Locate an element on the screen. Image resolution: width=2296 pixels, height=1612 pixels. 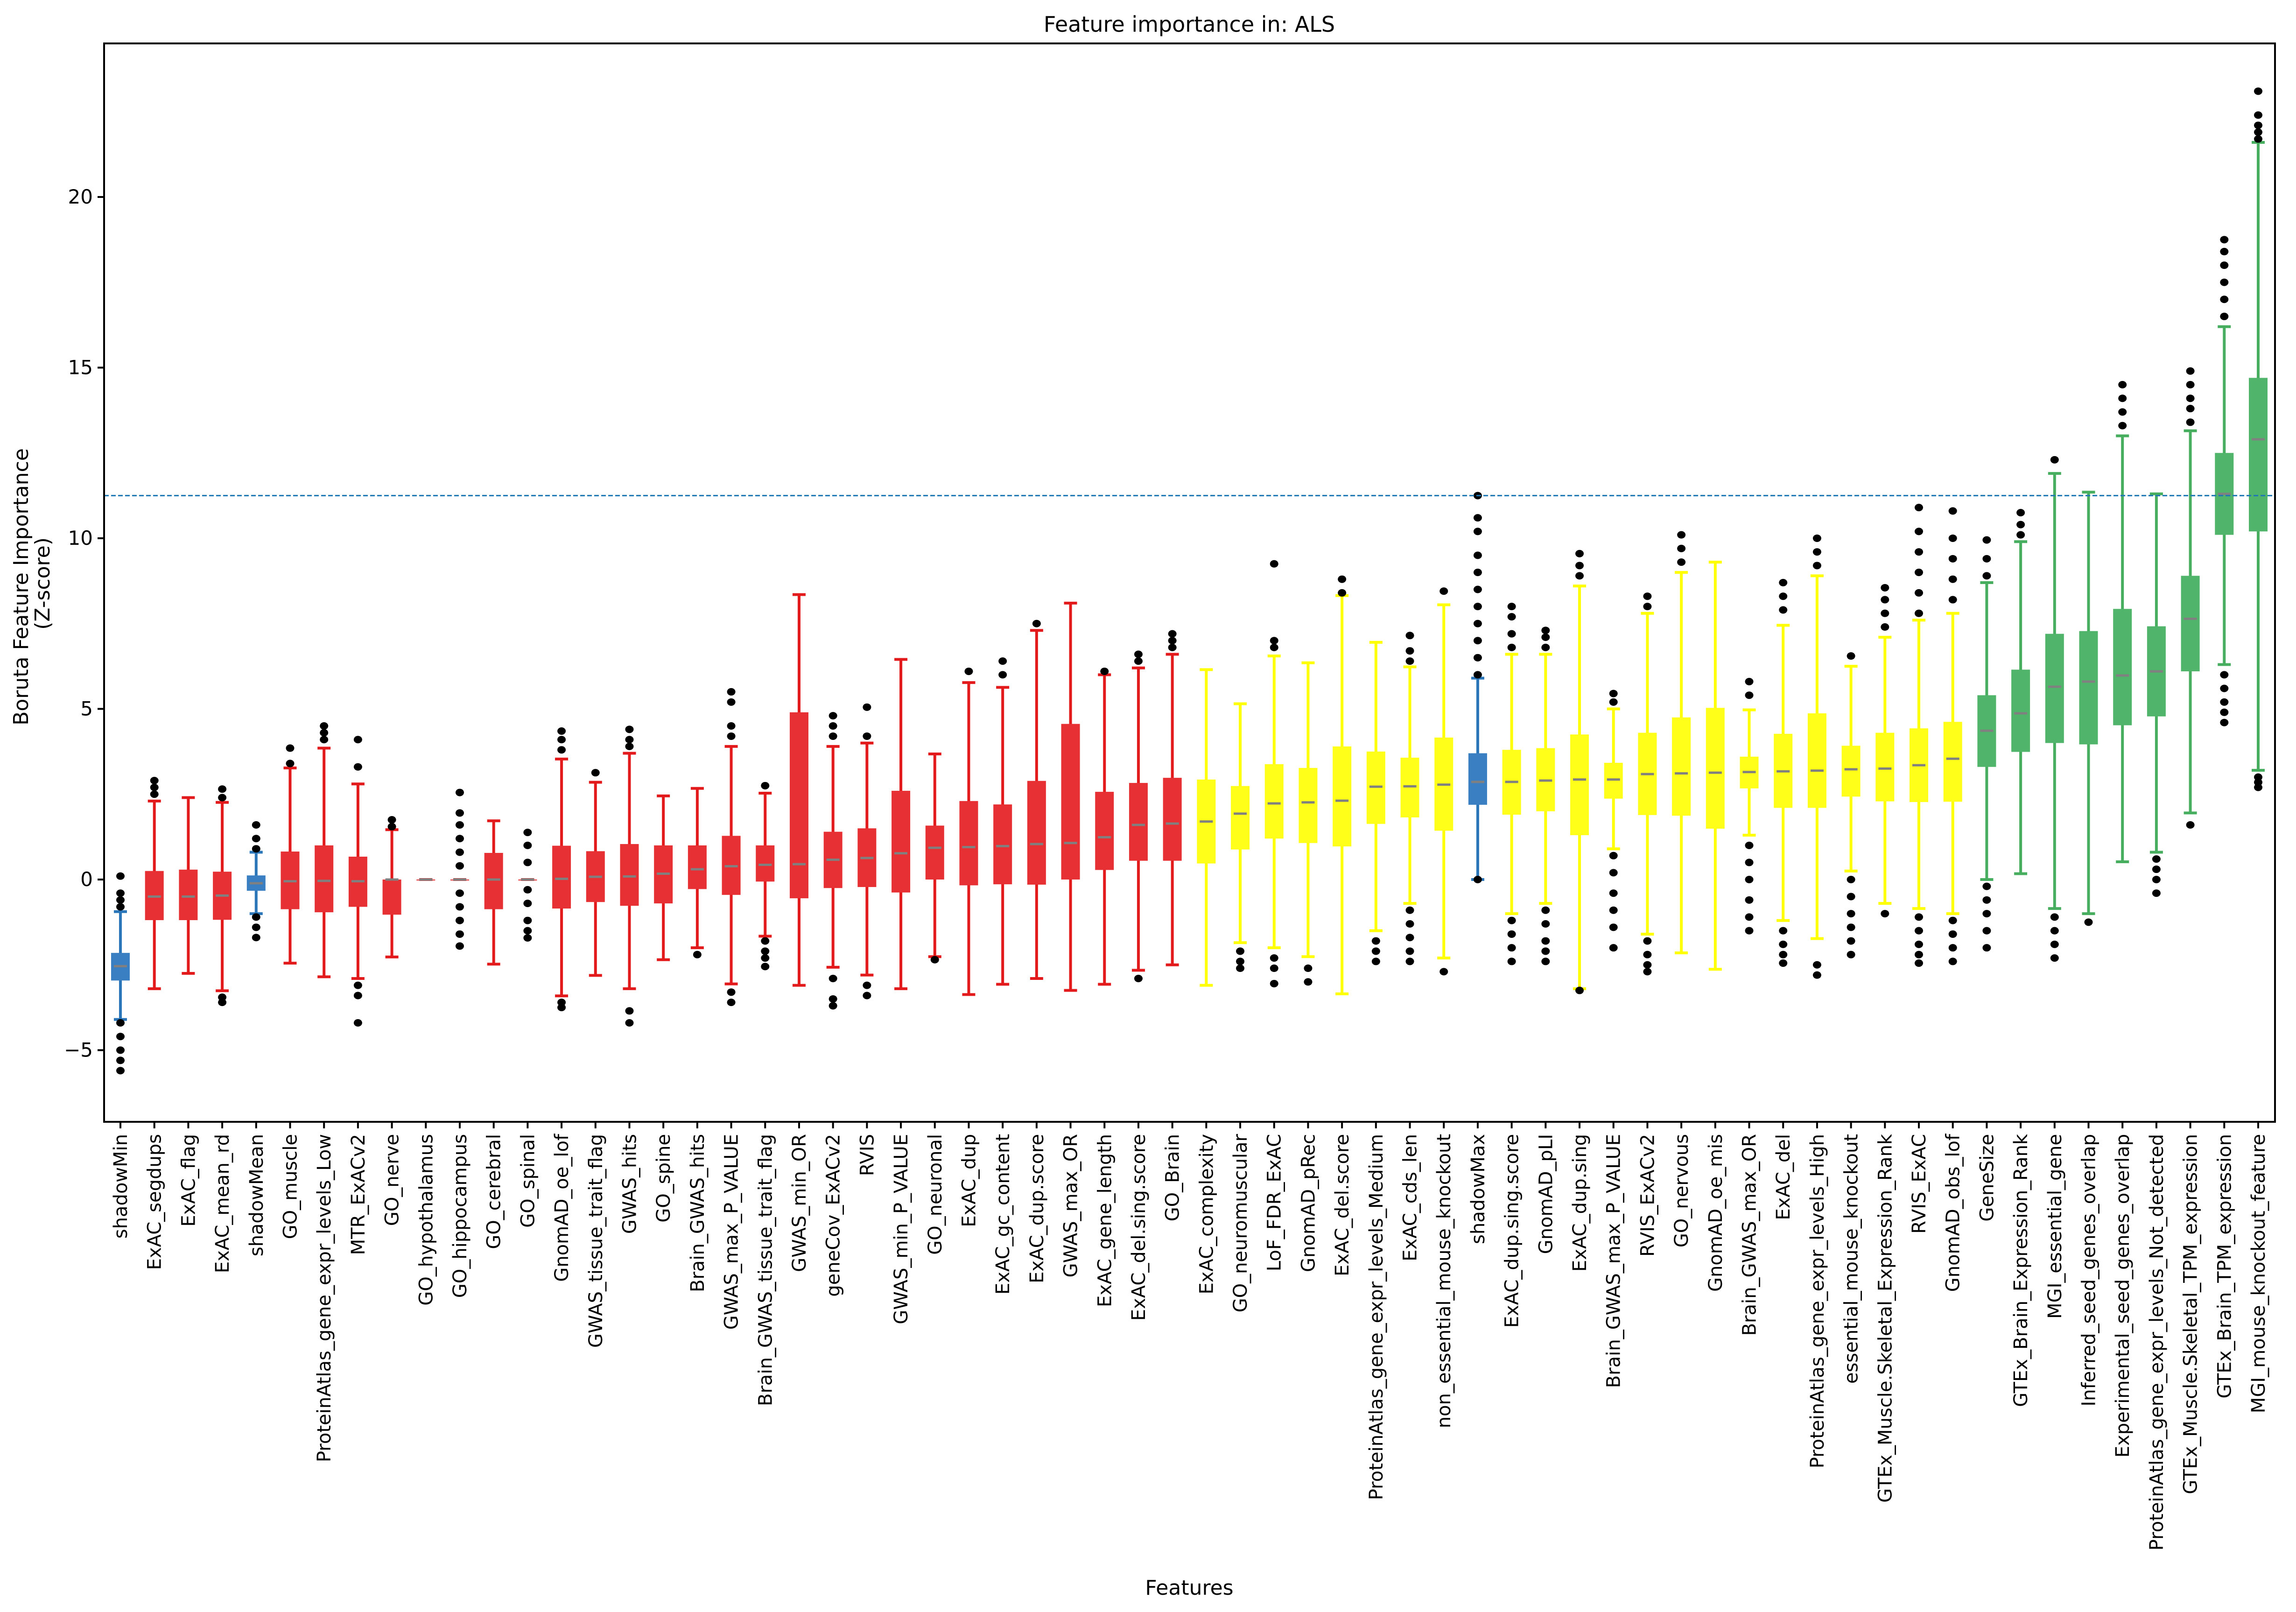
box-GnomAD_pLI is located at coordinates (1545, 795).